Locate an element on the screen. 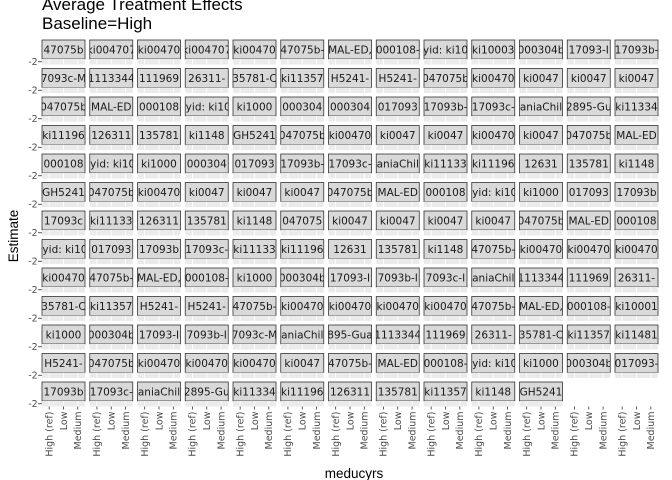 Image resolution: width=672 pixels, height=480 pixels. facet-panel: 895-Gua is located at coordinates (350, 337).